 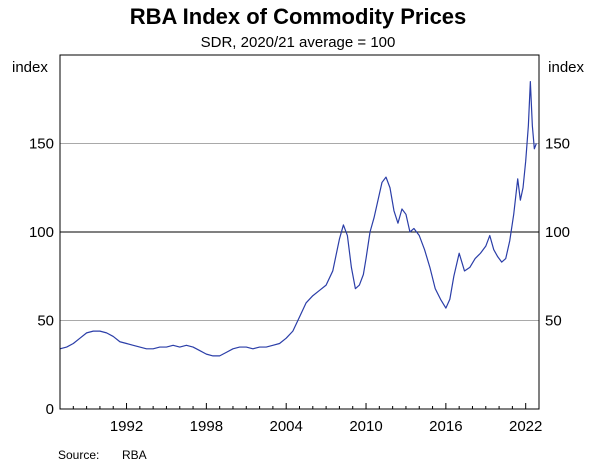 I want to click on chart-subtitle: SDR, 2020/21 average = 100, so click(x=298, y=42).